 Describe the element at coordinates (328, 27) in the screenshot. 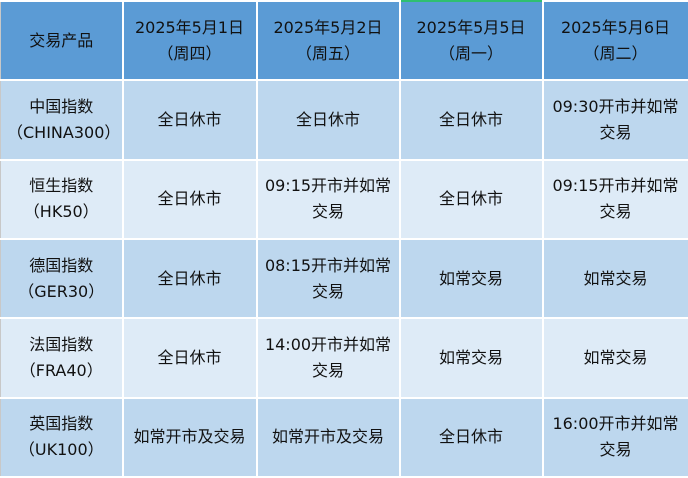

I see `date-label: 2025年5月2日` at that location.